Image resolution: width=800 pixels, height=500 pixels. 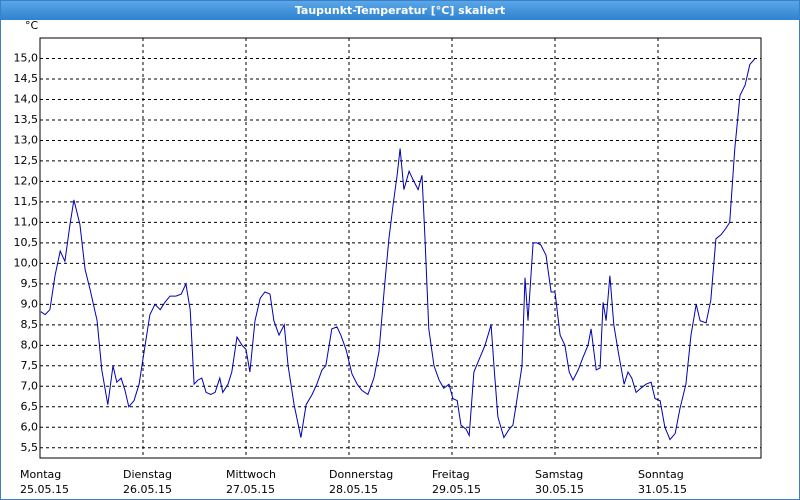 What do you see at coordinates (44, 489) in the screenshot?
I see `x-tick-sublabel: 25.05.15` at bounding box center [44, 489].